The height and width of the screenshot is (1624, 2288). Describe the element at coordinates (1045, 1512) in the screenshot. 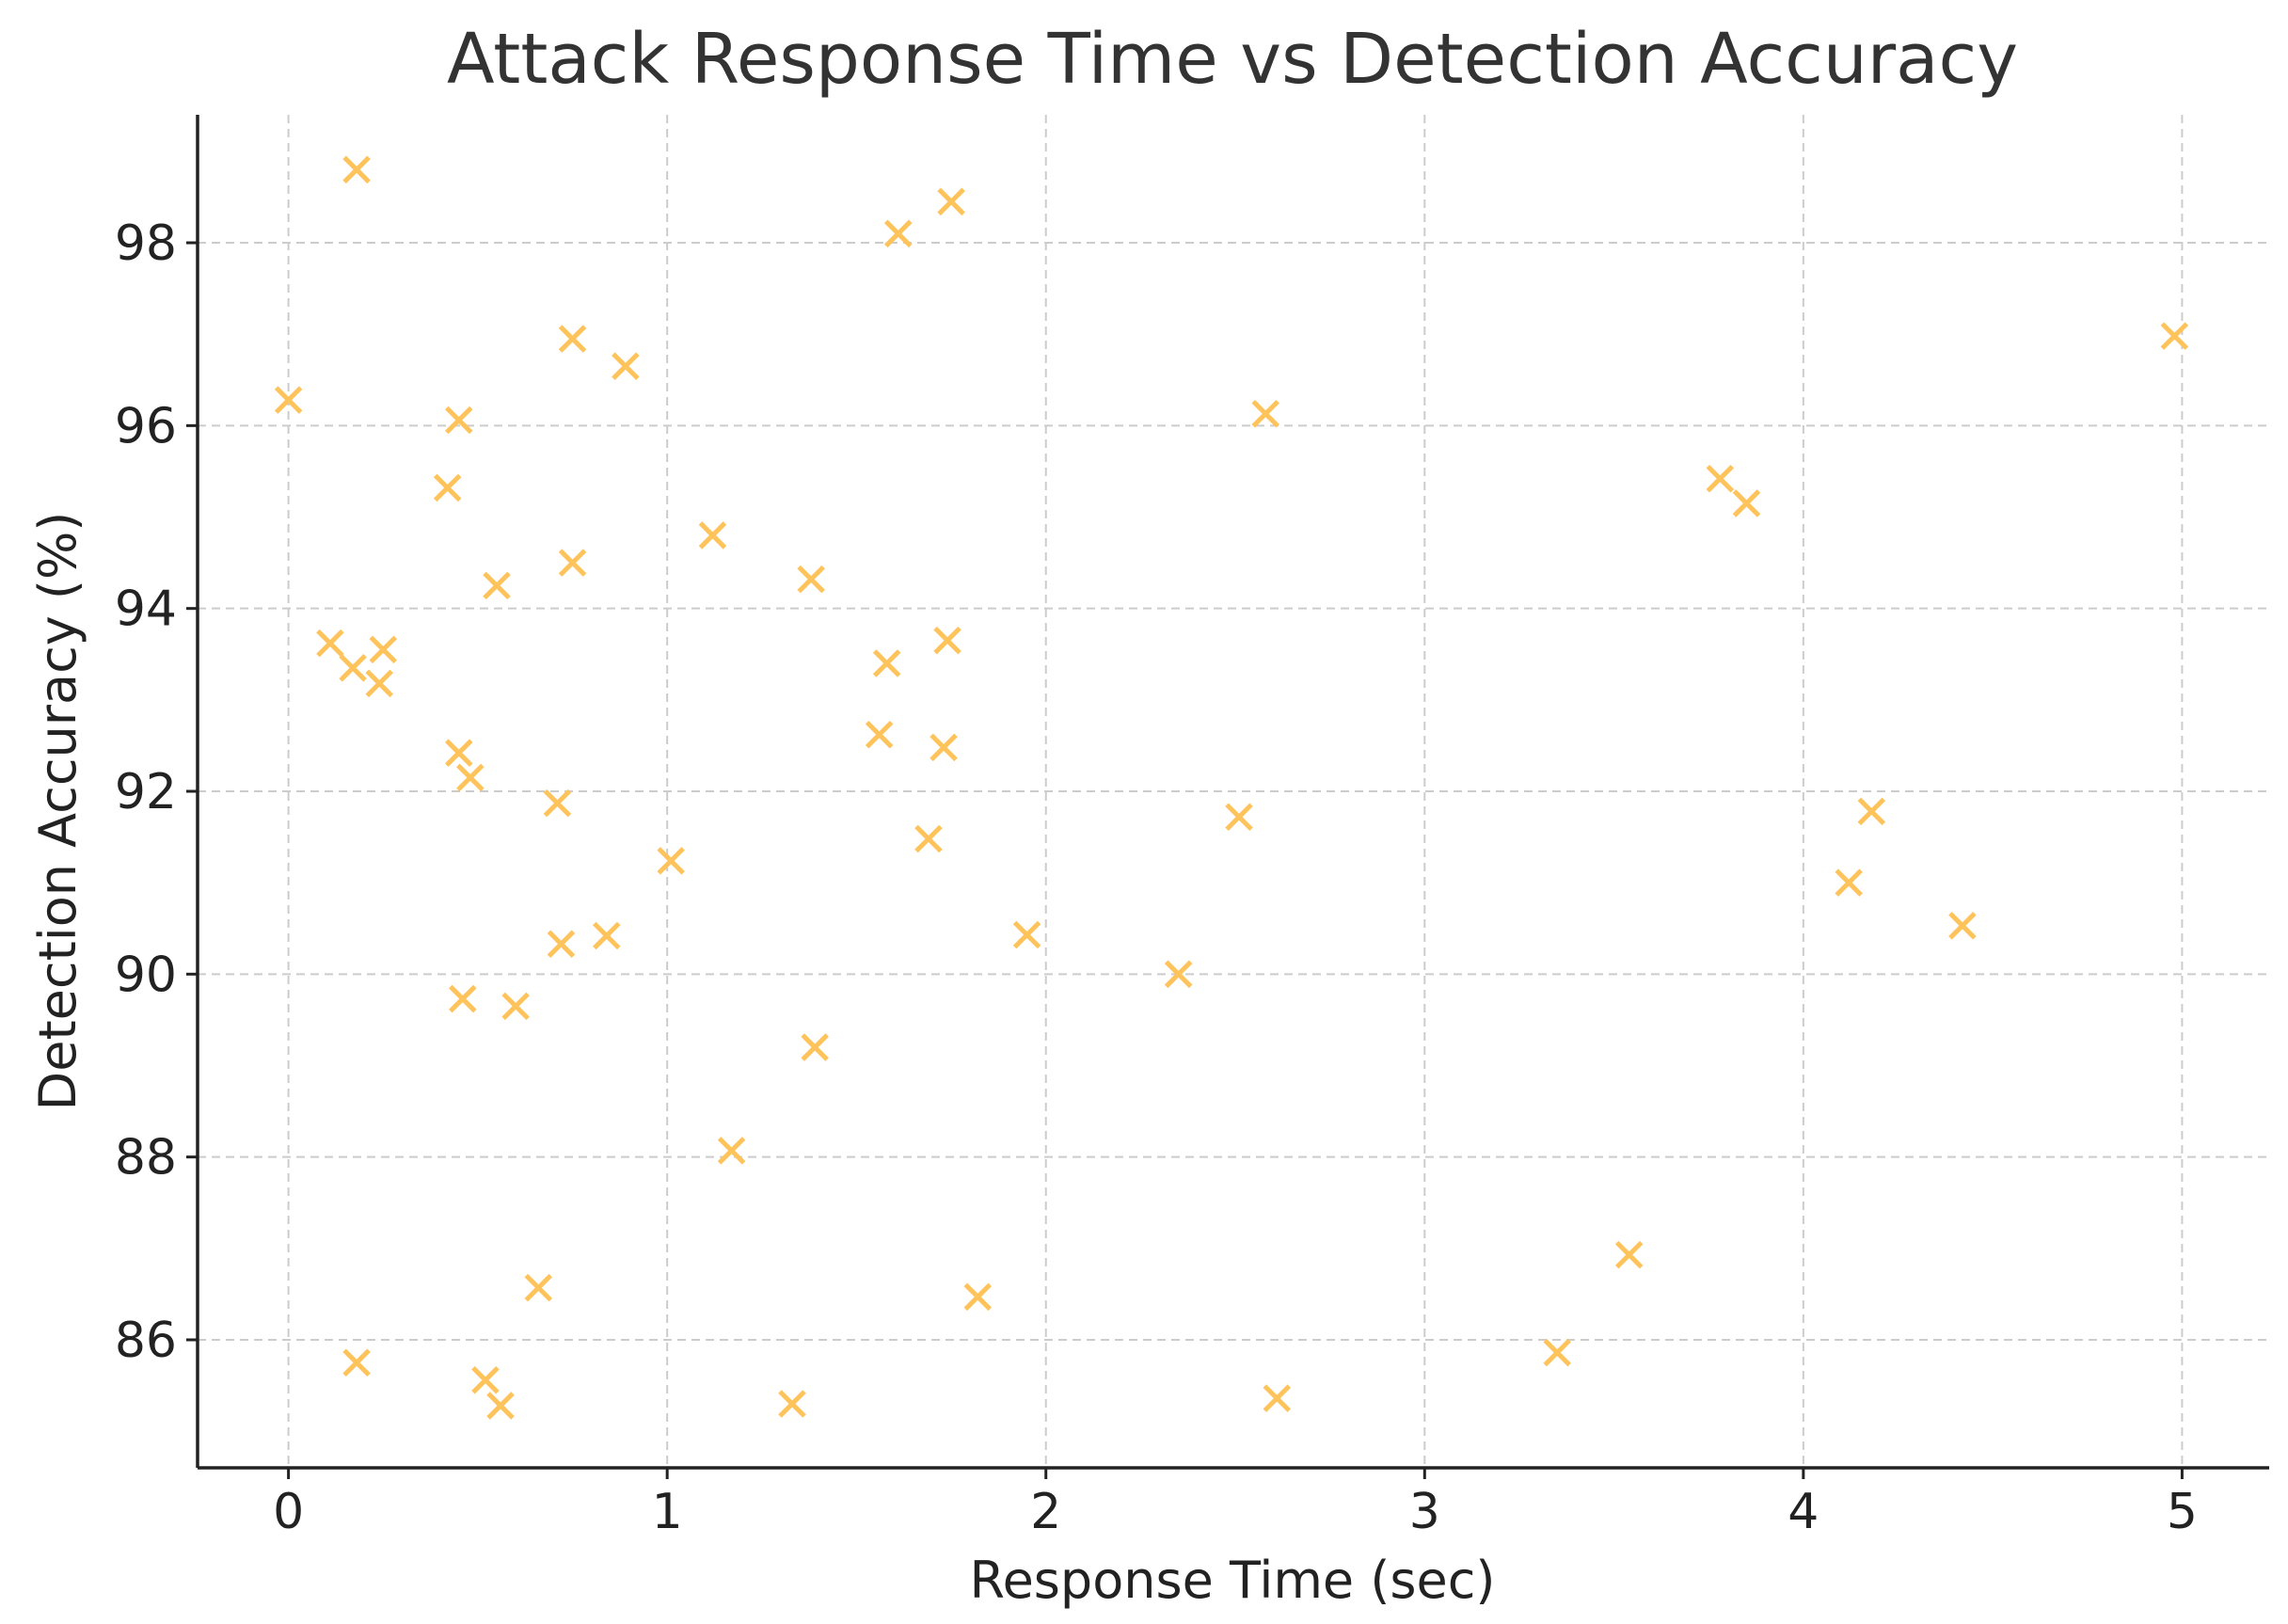

I see `x-tick-label: 2` at that location.